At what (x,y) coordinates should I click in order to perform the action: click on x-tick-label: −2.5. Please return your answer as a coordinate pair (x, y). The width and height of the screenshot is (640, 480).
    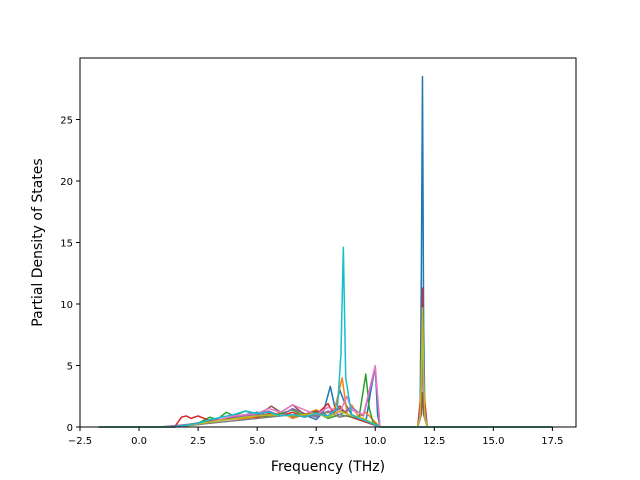
    Looking at the image, I should click on (80, 441).